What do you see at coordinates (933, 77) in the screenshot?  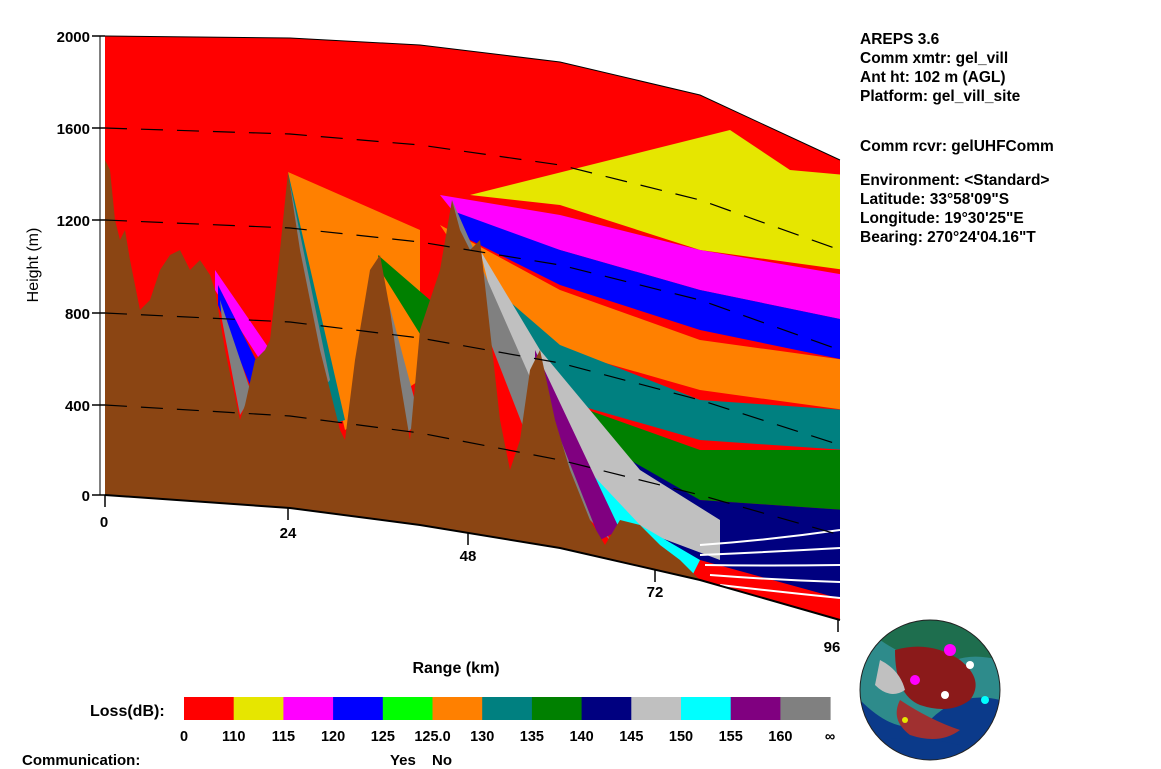 I see `info-ant-ht: Ant ht: 102 m (AGL)` at bounding box center [933, 77].